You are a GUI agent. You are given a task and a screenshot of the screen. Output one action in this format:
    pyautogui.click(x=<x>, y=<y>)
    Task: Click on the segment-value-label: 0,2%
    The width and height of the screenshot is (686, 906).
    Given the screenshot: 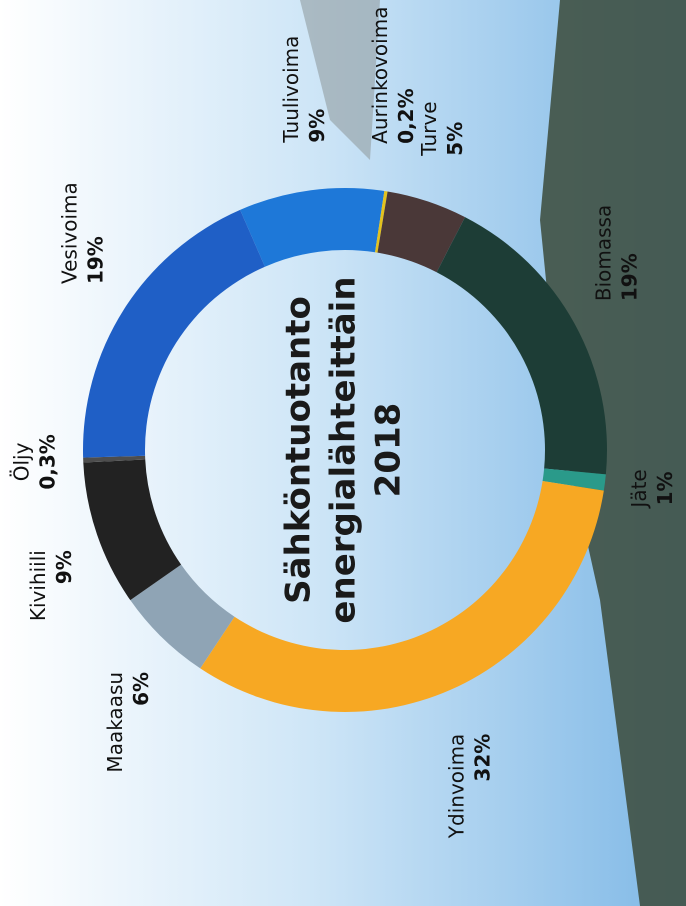 What is the action you would take?
    pyautogui.click(x=406, y=115)
    